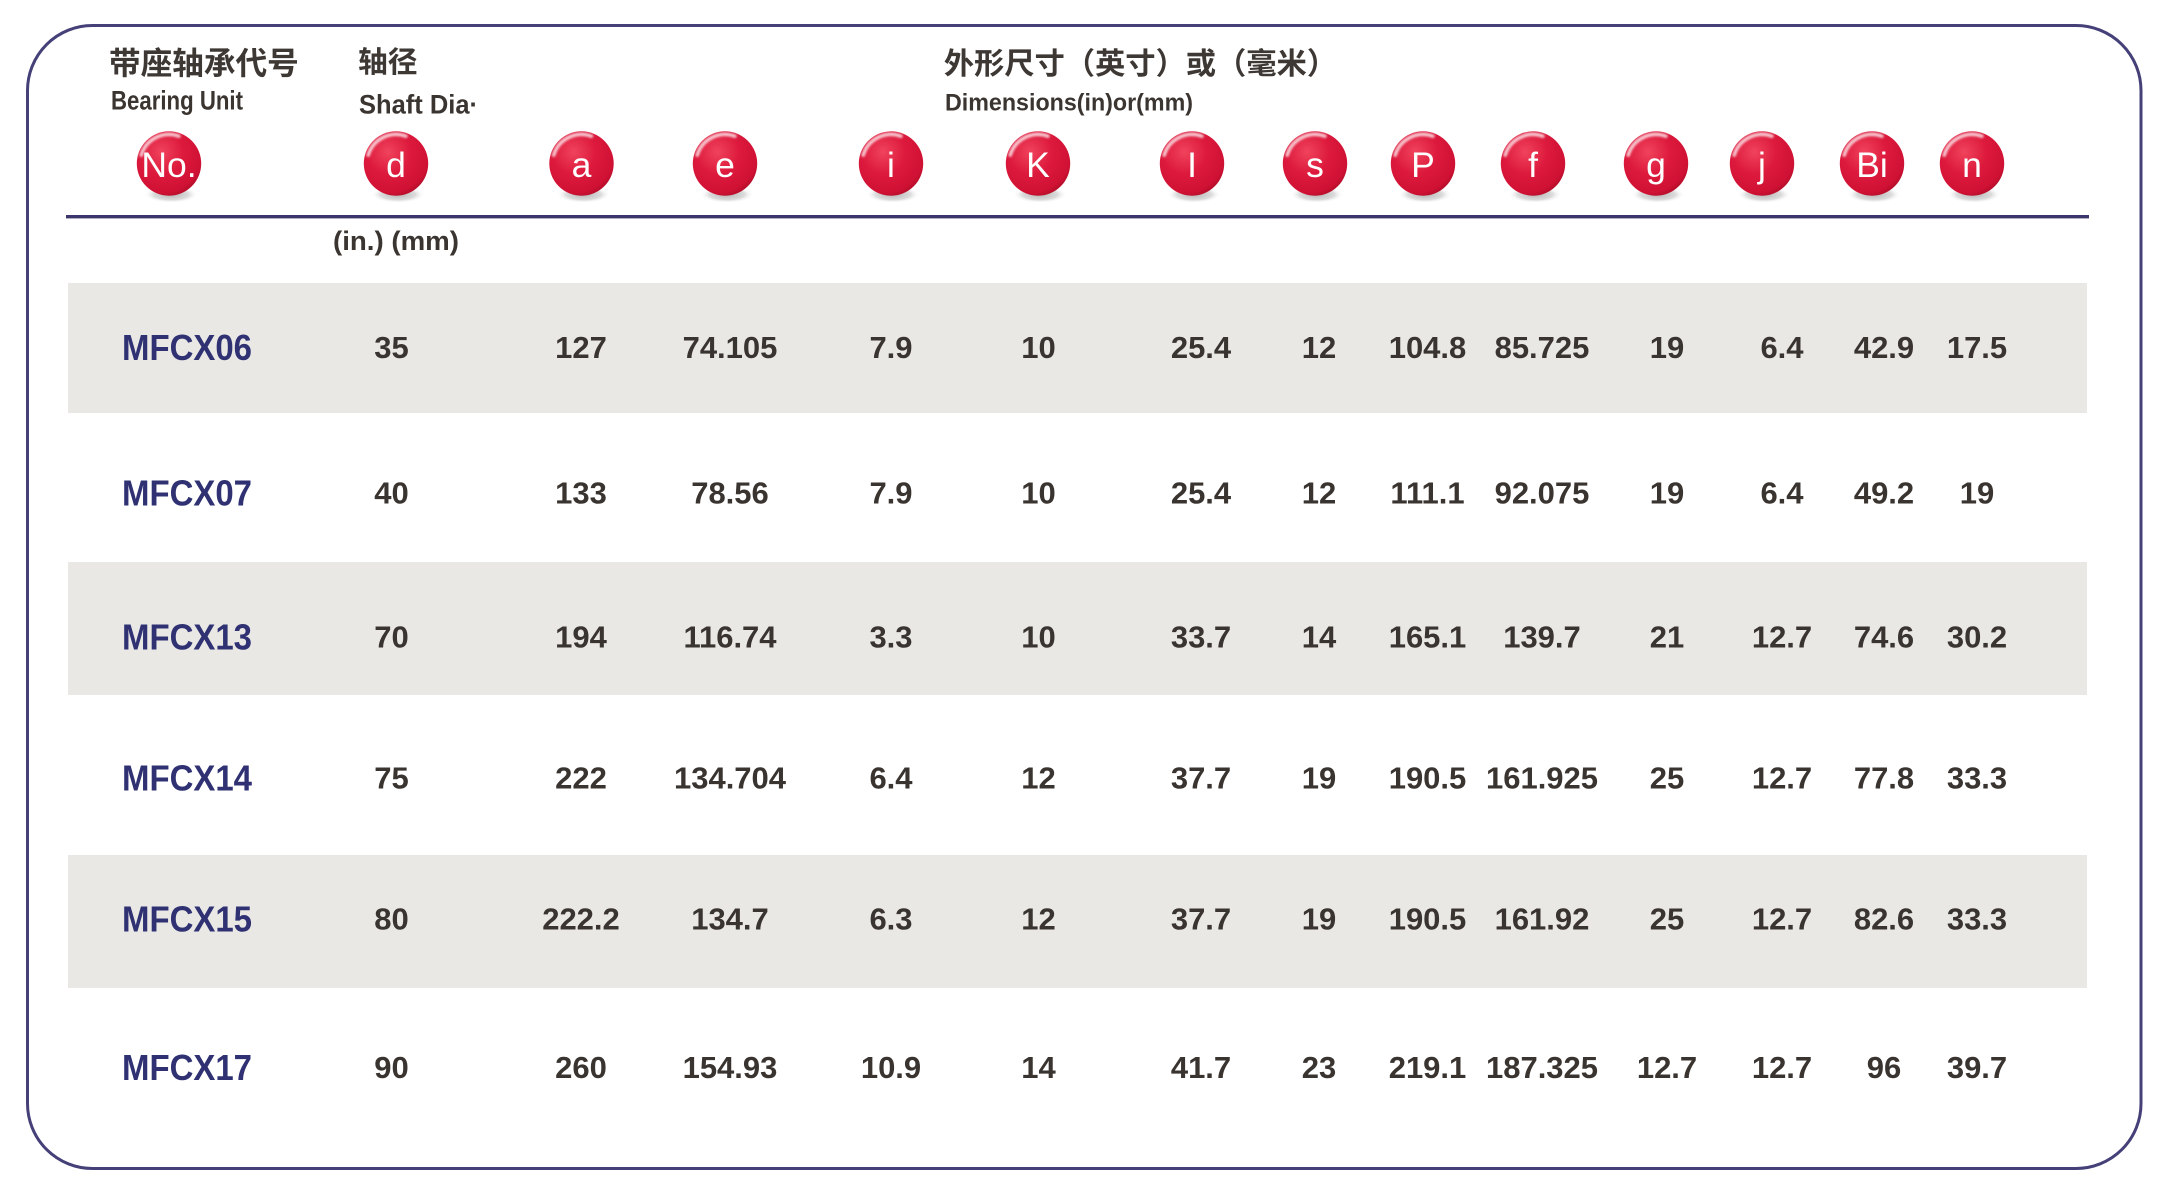 The height and width of the screenshot is (1200, 2161). What do you see at coordinates (1315, 165) in the screenshot?
I see `svg-text: s` at bounding box center [1315, 165].